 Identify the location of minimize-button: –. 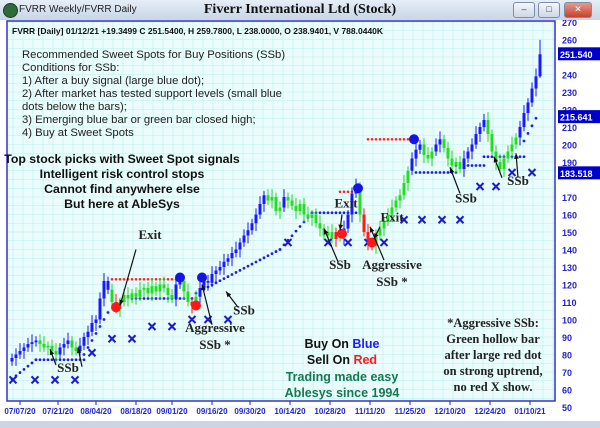
(524, 10).